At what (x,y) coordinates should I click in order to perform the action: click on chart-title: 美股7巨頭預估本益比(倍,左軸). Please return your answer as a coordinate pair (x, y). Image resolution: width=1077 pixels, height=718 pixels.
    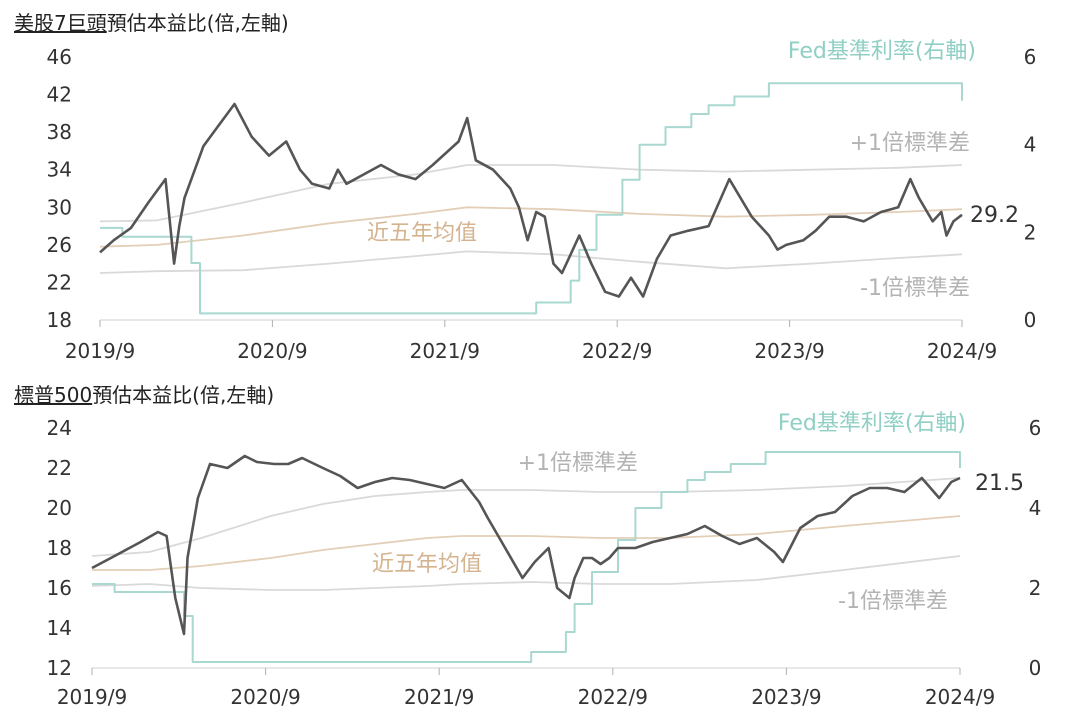
    Looking at the image, I should click on (151, 23).